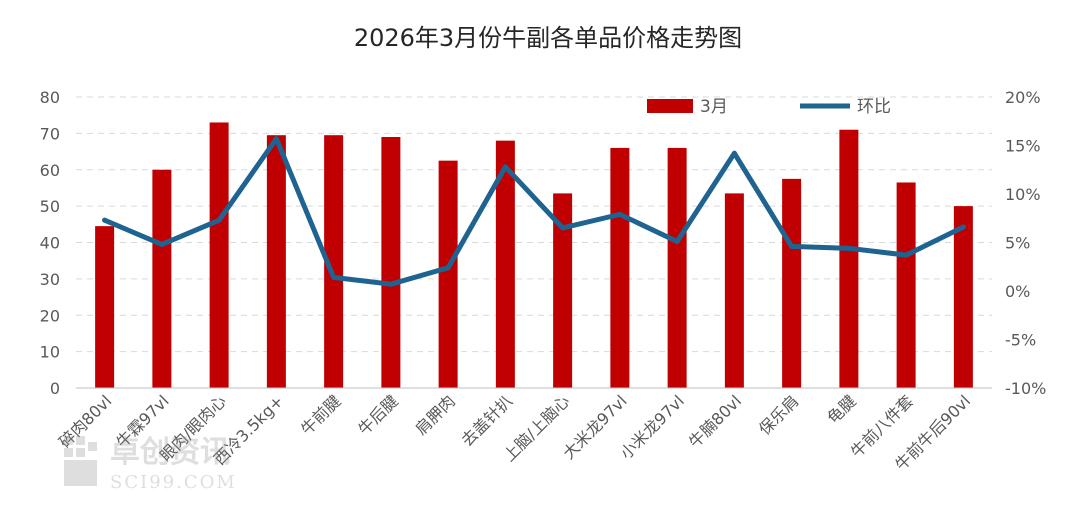 This screenshot has height=532, width=1080. Describe the element at coordinates (1020, 340) in the screenshot. I see `y-right-tick-label: -5%` at that location.